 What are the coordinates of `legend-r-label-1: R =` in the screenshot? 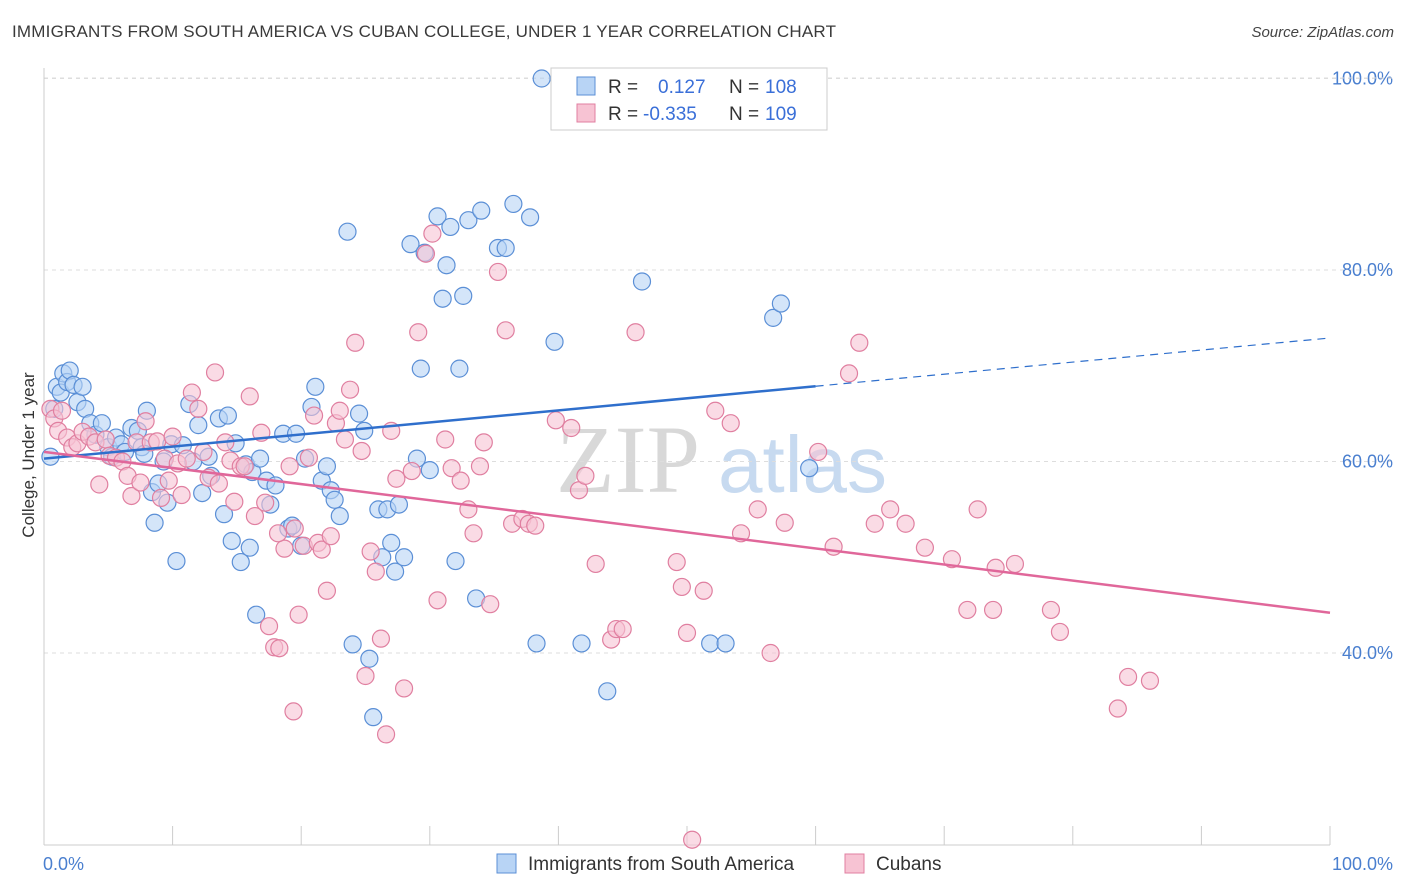 It's located at (623, 87).